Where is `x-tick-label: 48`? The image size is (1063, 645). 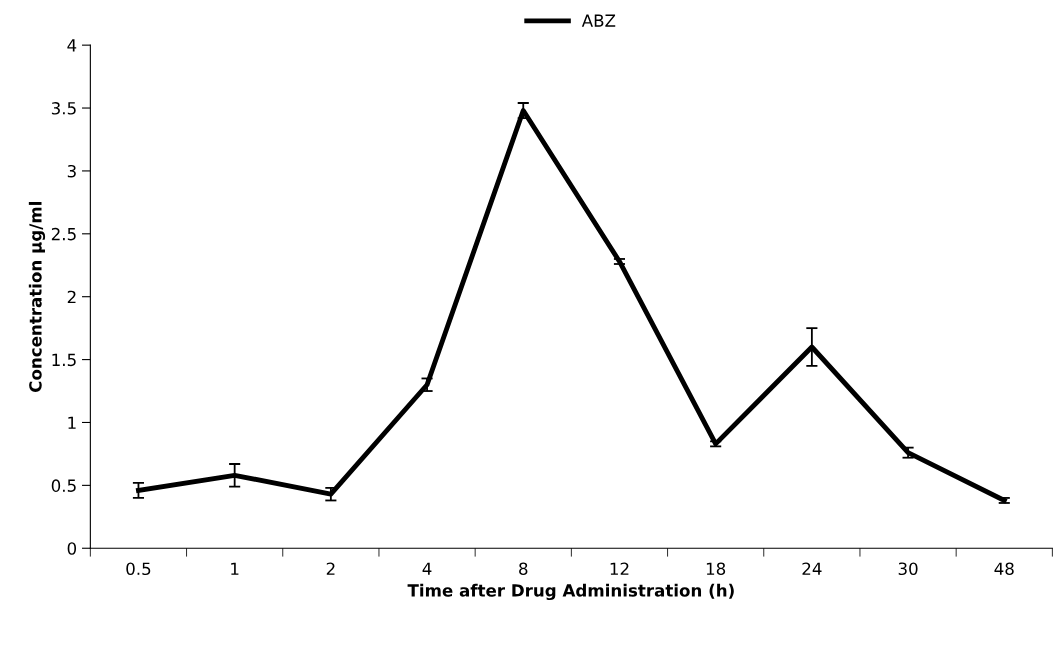
x-tick-label: 48 is located at coordinates (1004, 569).